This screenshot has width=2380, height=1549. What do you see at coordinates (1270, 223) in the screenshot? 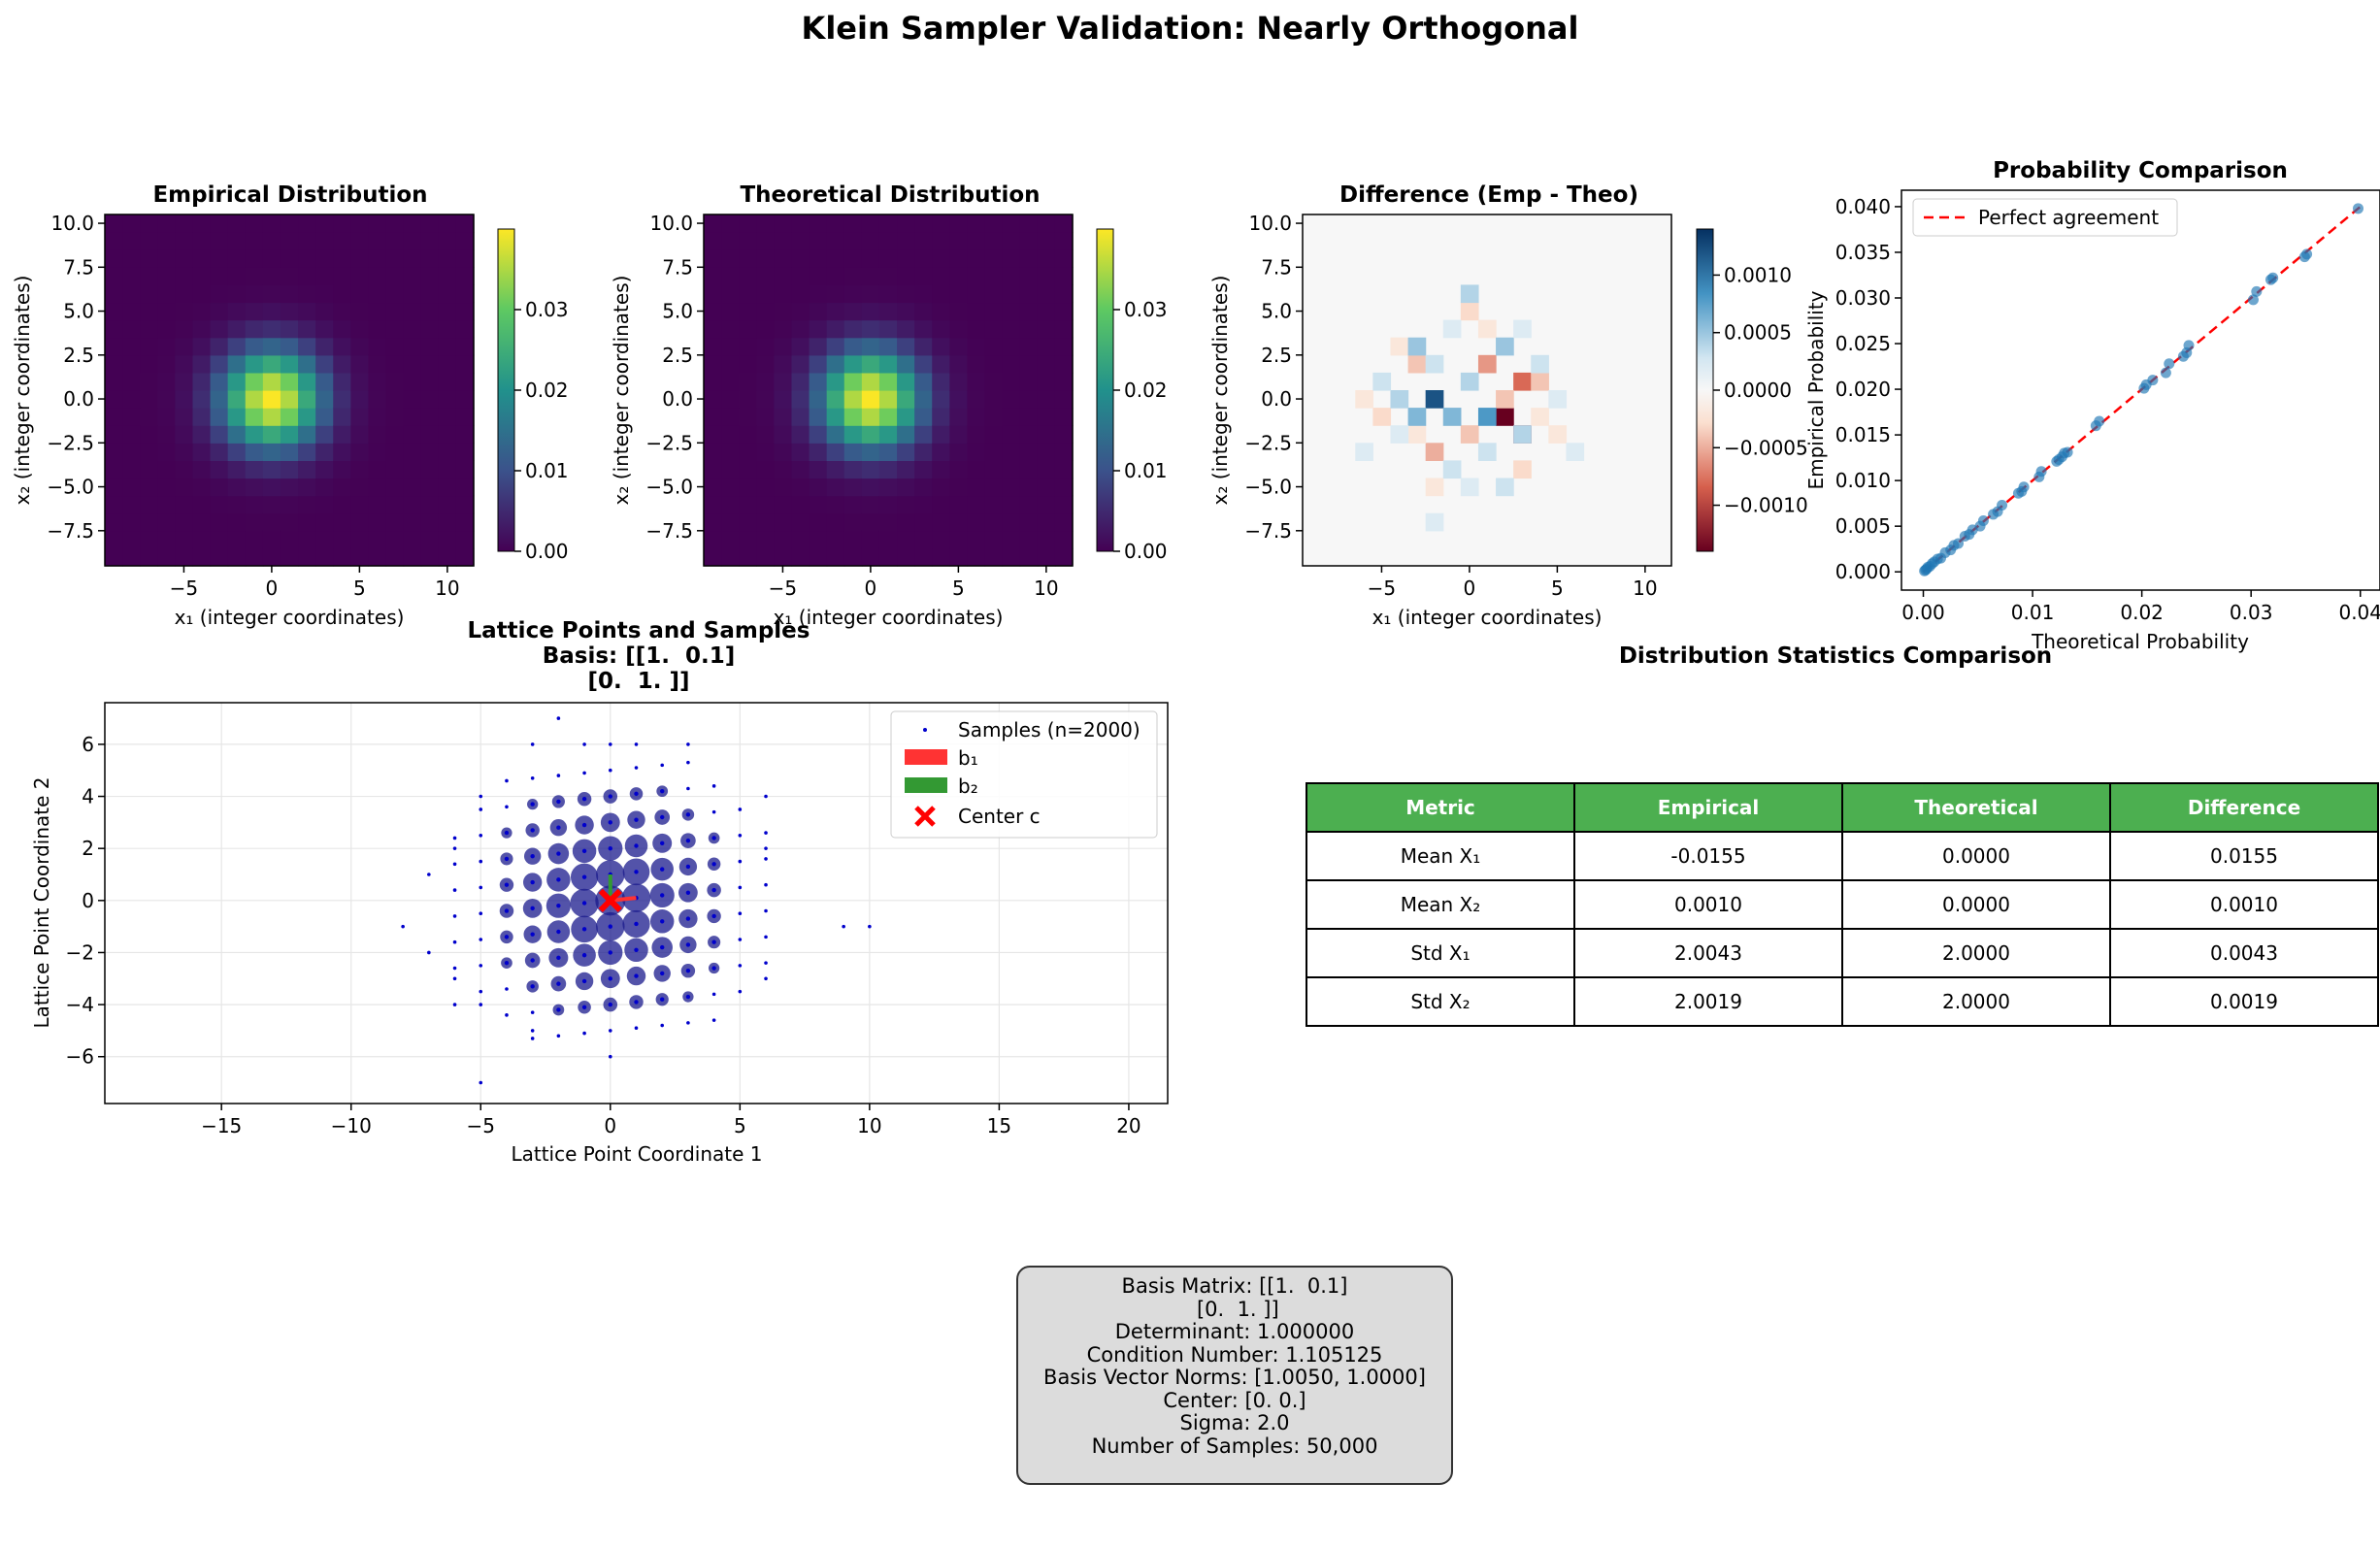
I see `y-tick-label: 10.0` at bounding box center [1270, 223].